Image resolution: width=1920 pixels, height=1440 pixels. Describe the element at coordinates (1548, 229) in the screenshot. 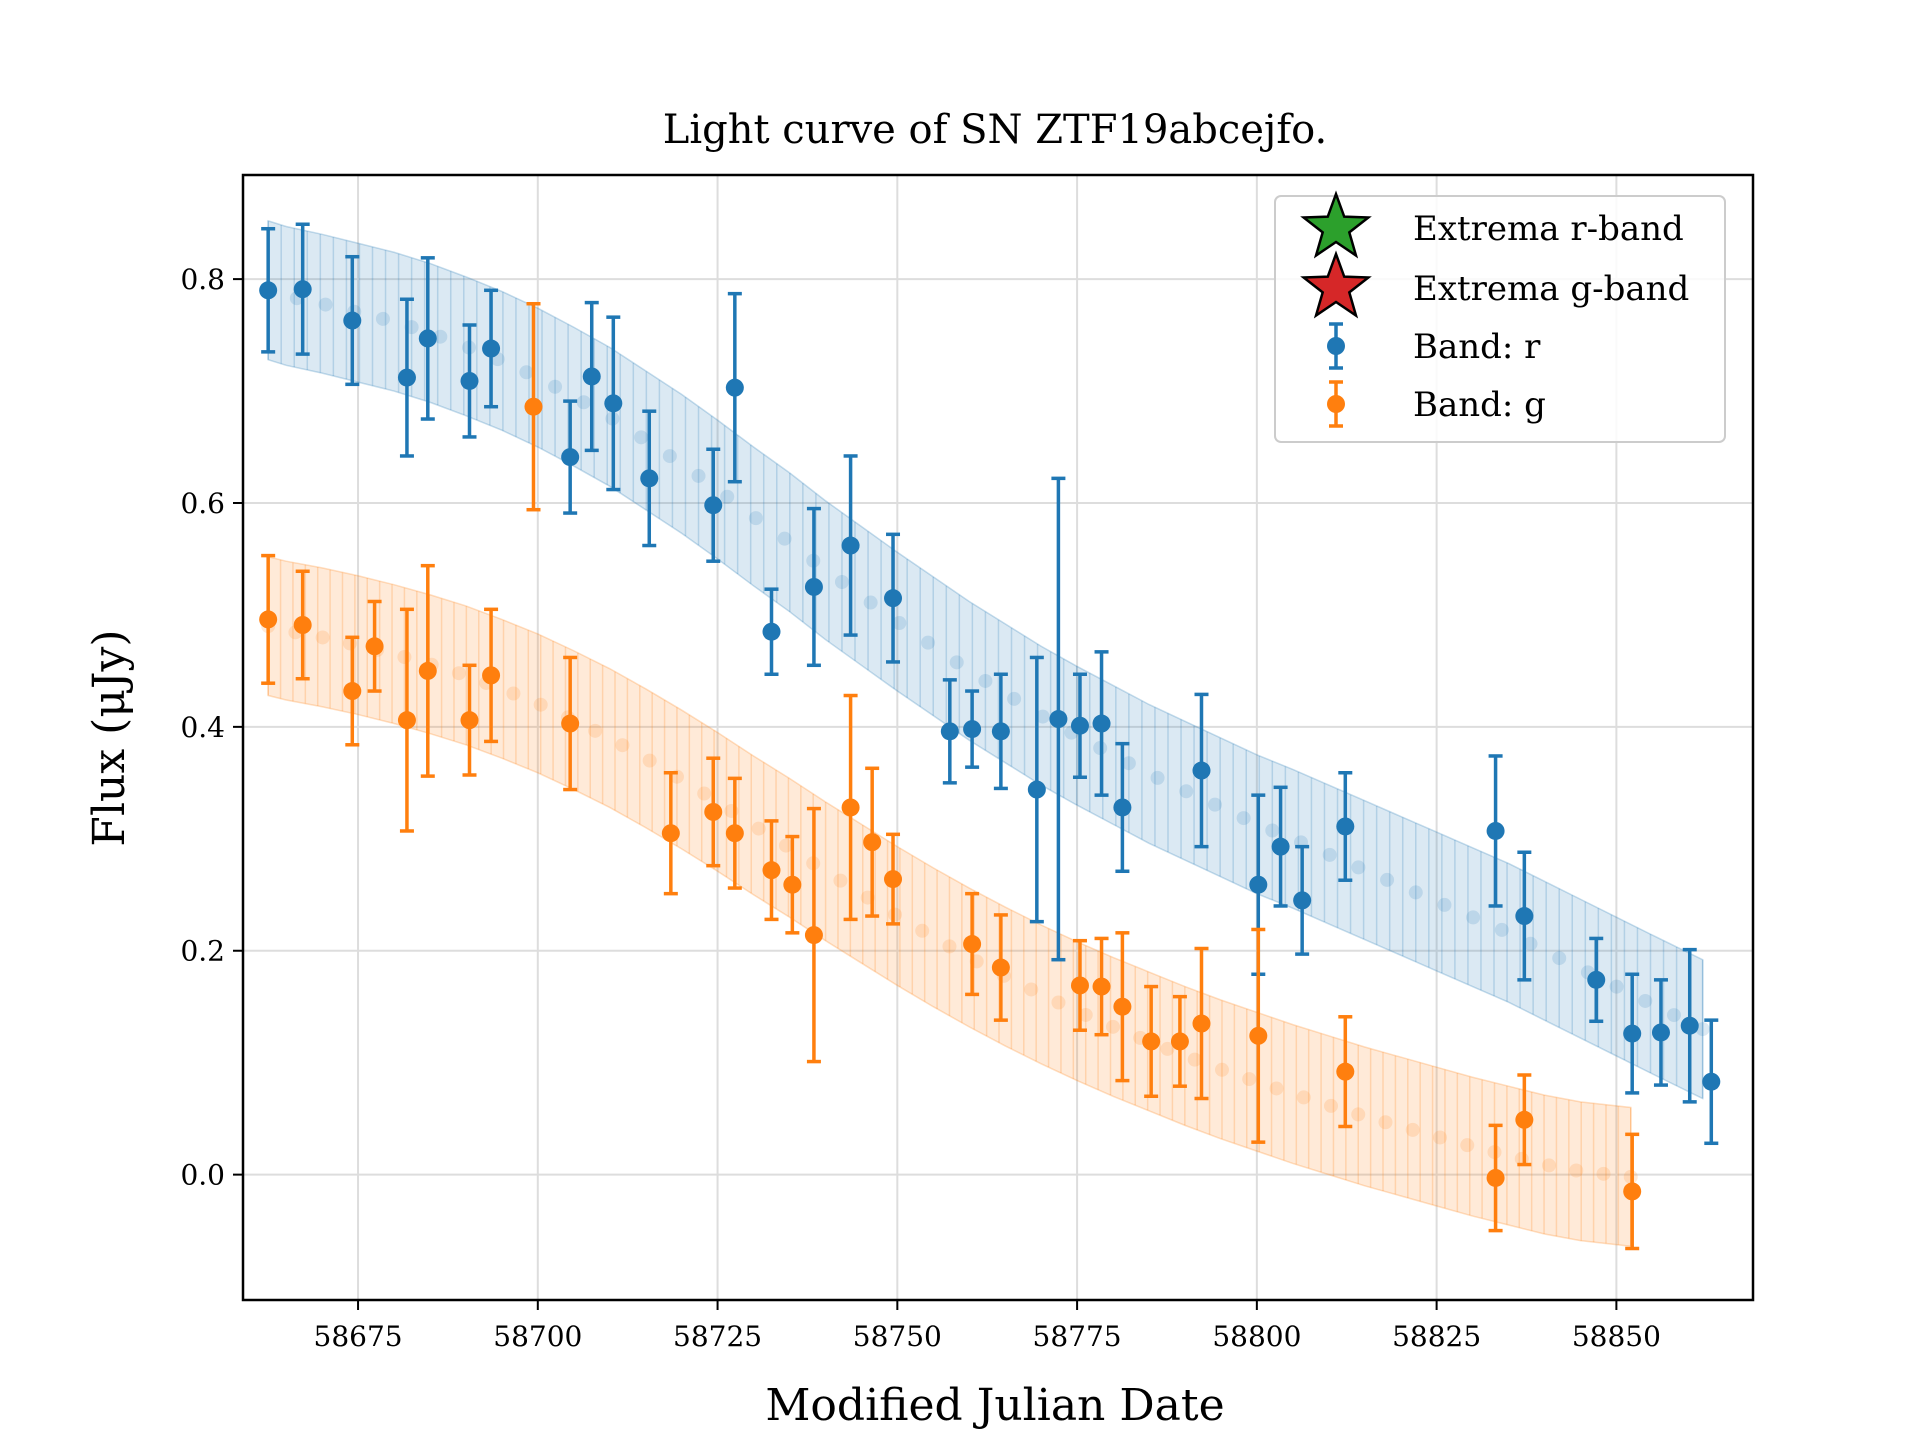

I see `legend-label: Extrema r-band` at that location.